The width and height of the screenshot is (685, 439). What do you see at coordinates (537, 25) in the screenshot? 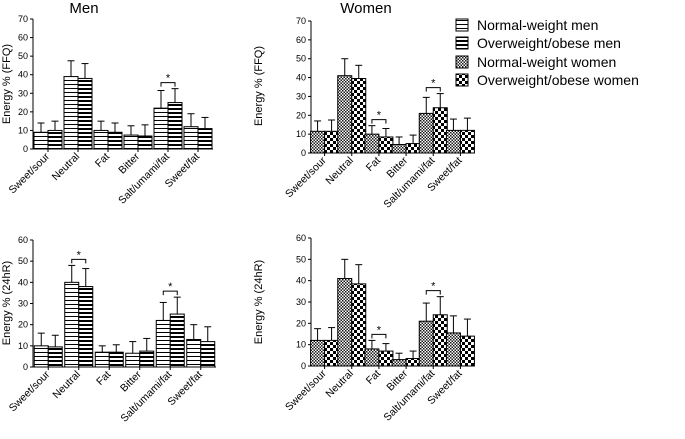
I see `legend-label: Normal-weight men` at bounding box center [537, 25].